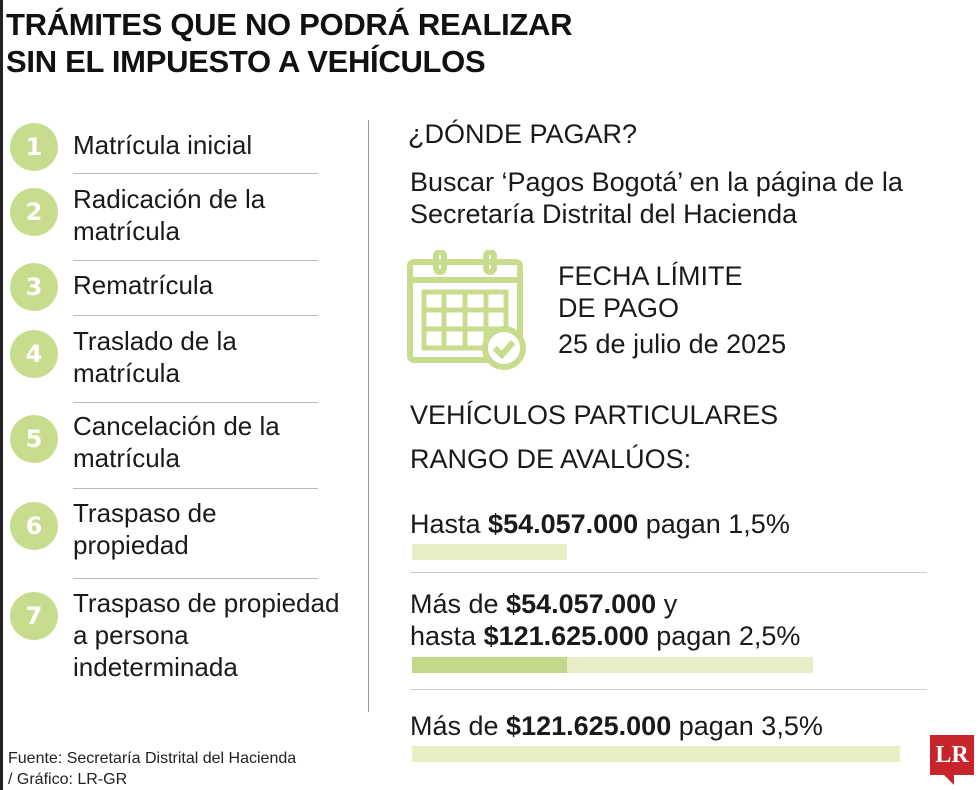  What do you see at coordinates (155, 357) in the screenshot?
I see `item-label: Traslado de la matrícula` at bounding box center [155, 357].